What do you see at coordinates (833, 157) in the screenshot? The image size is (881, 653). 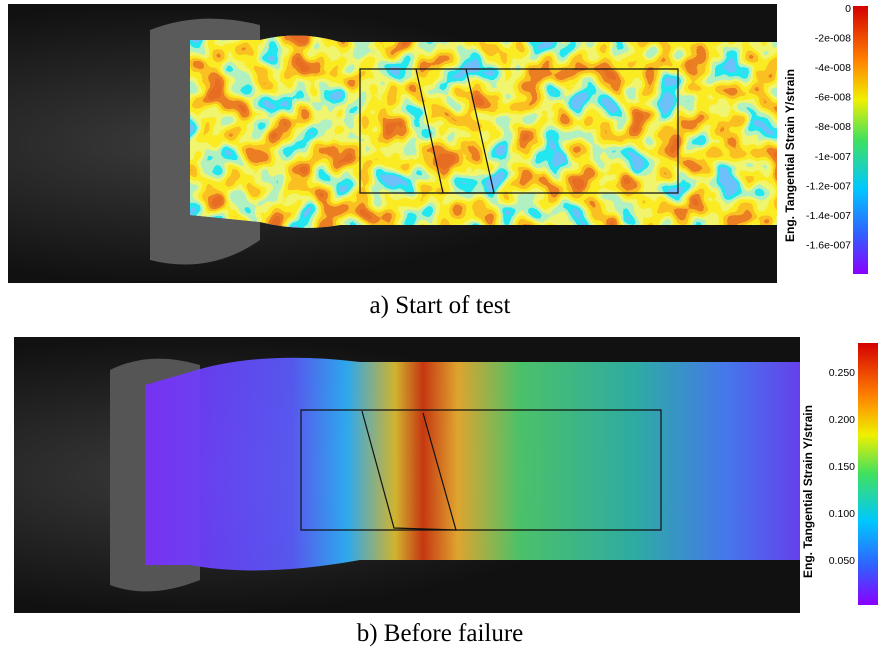 I see `colorbar-tick-label: -1e-007` at bounding box center [833, 157].